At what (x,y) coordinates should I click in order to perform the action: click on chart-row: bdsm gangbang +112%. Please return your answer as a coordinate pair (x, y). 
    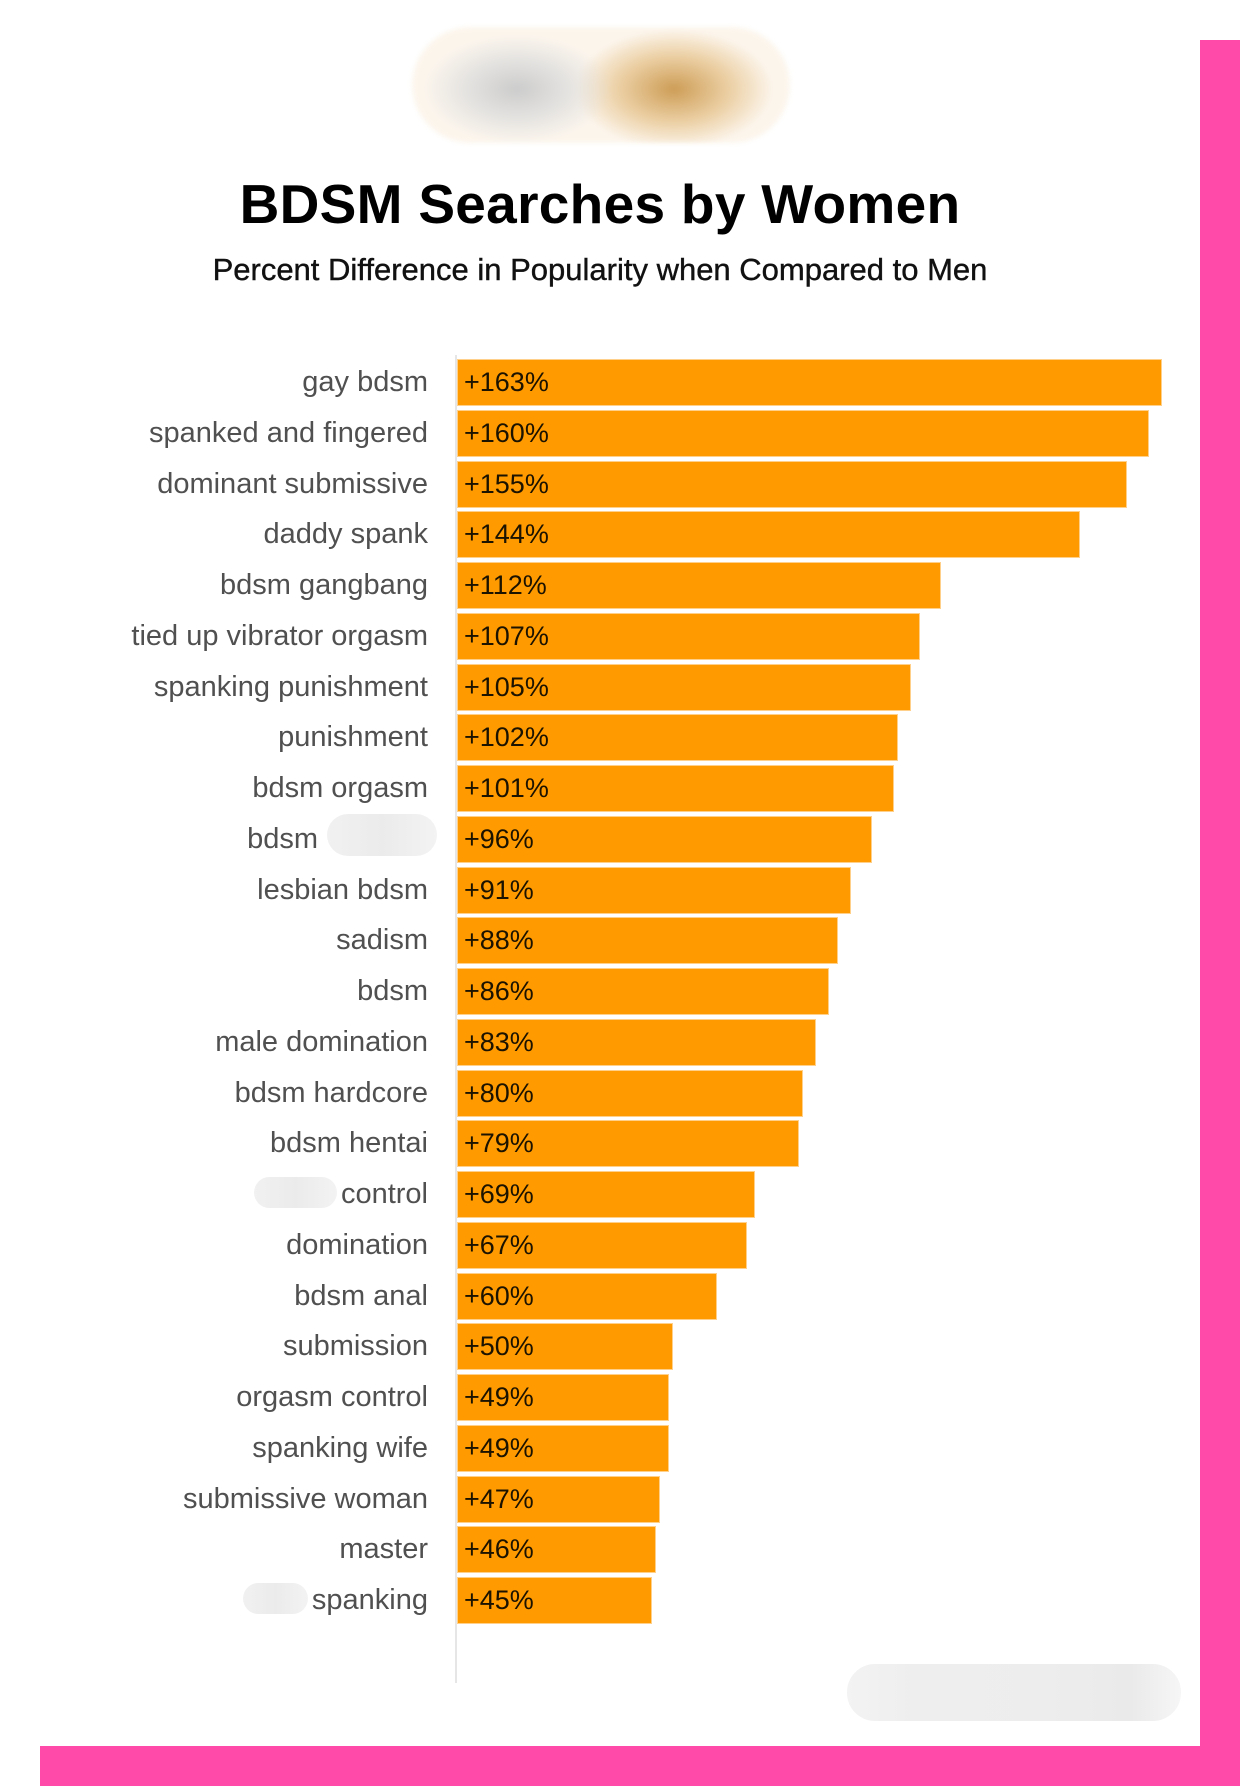
    Looking at the image, I should click on (600, 586).